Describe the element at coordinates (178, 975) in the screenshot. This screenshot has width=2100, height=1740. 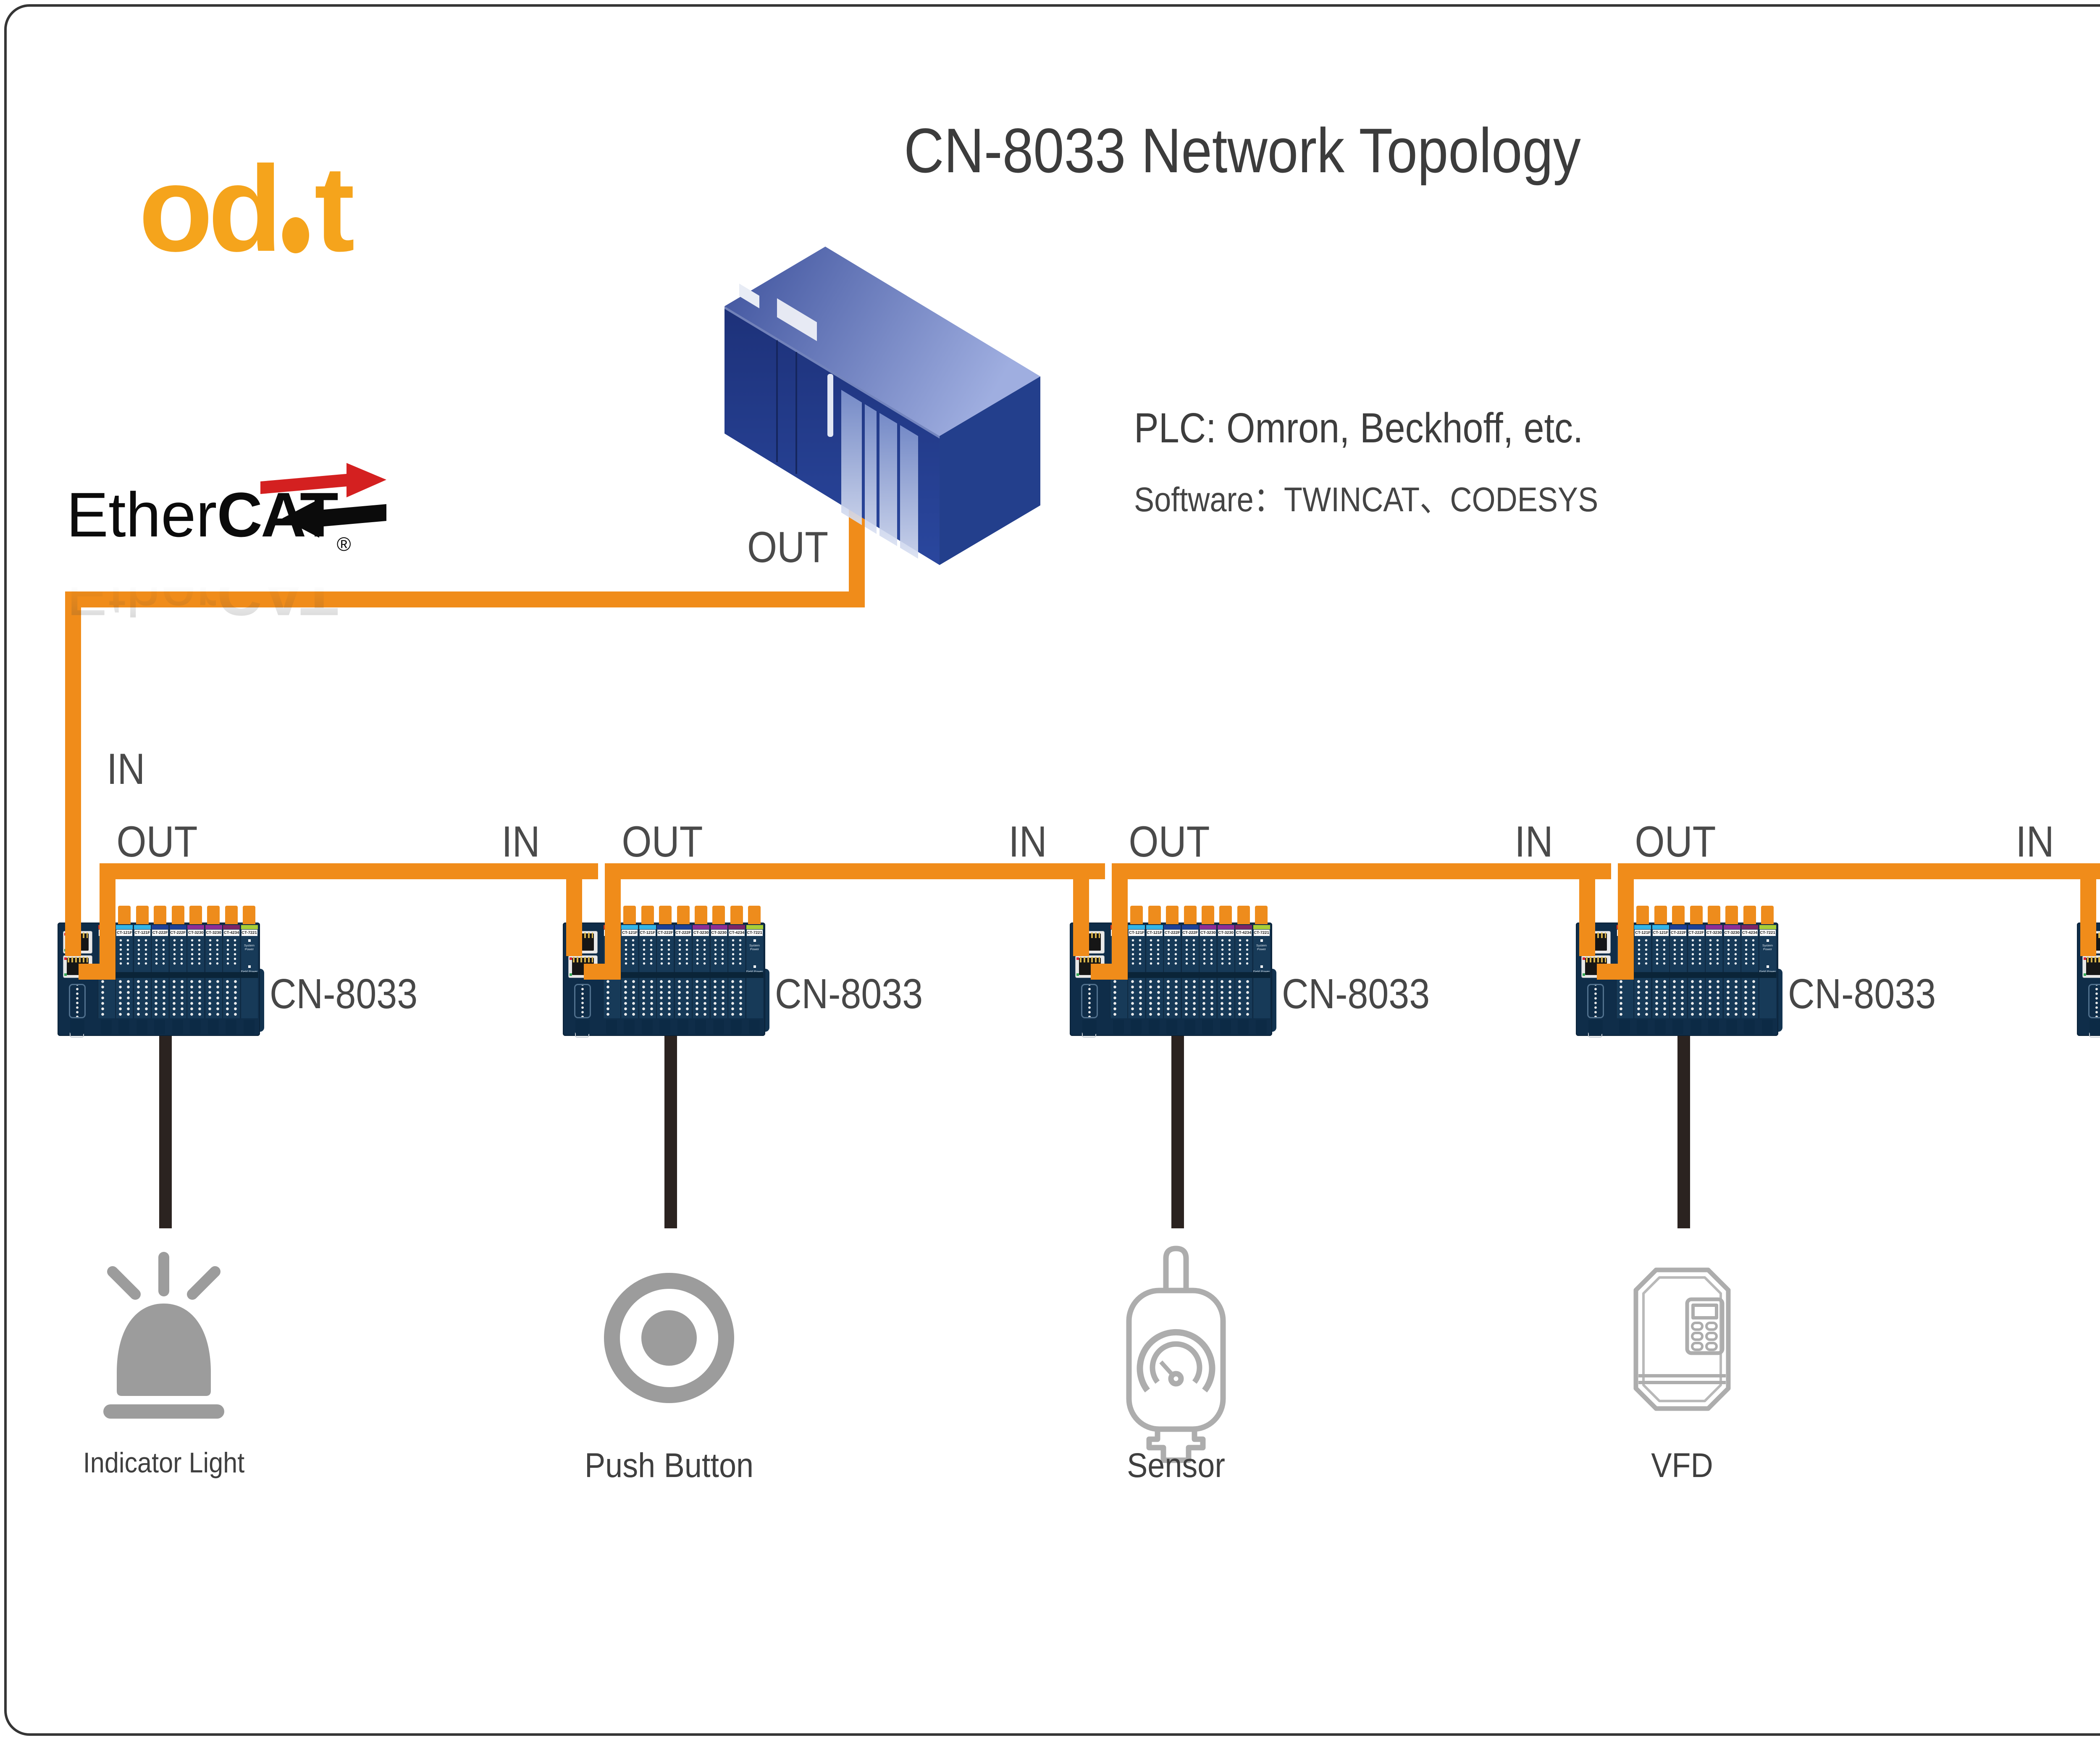
I see `module-mid-gap` at that location.